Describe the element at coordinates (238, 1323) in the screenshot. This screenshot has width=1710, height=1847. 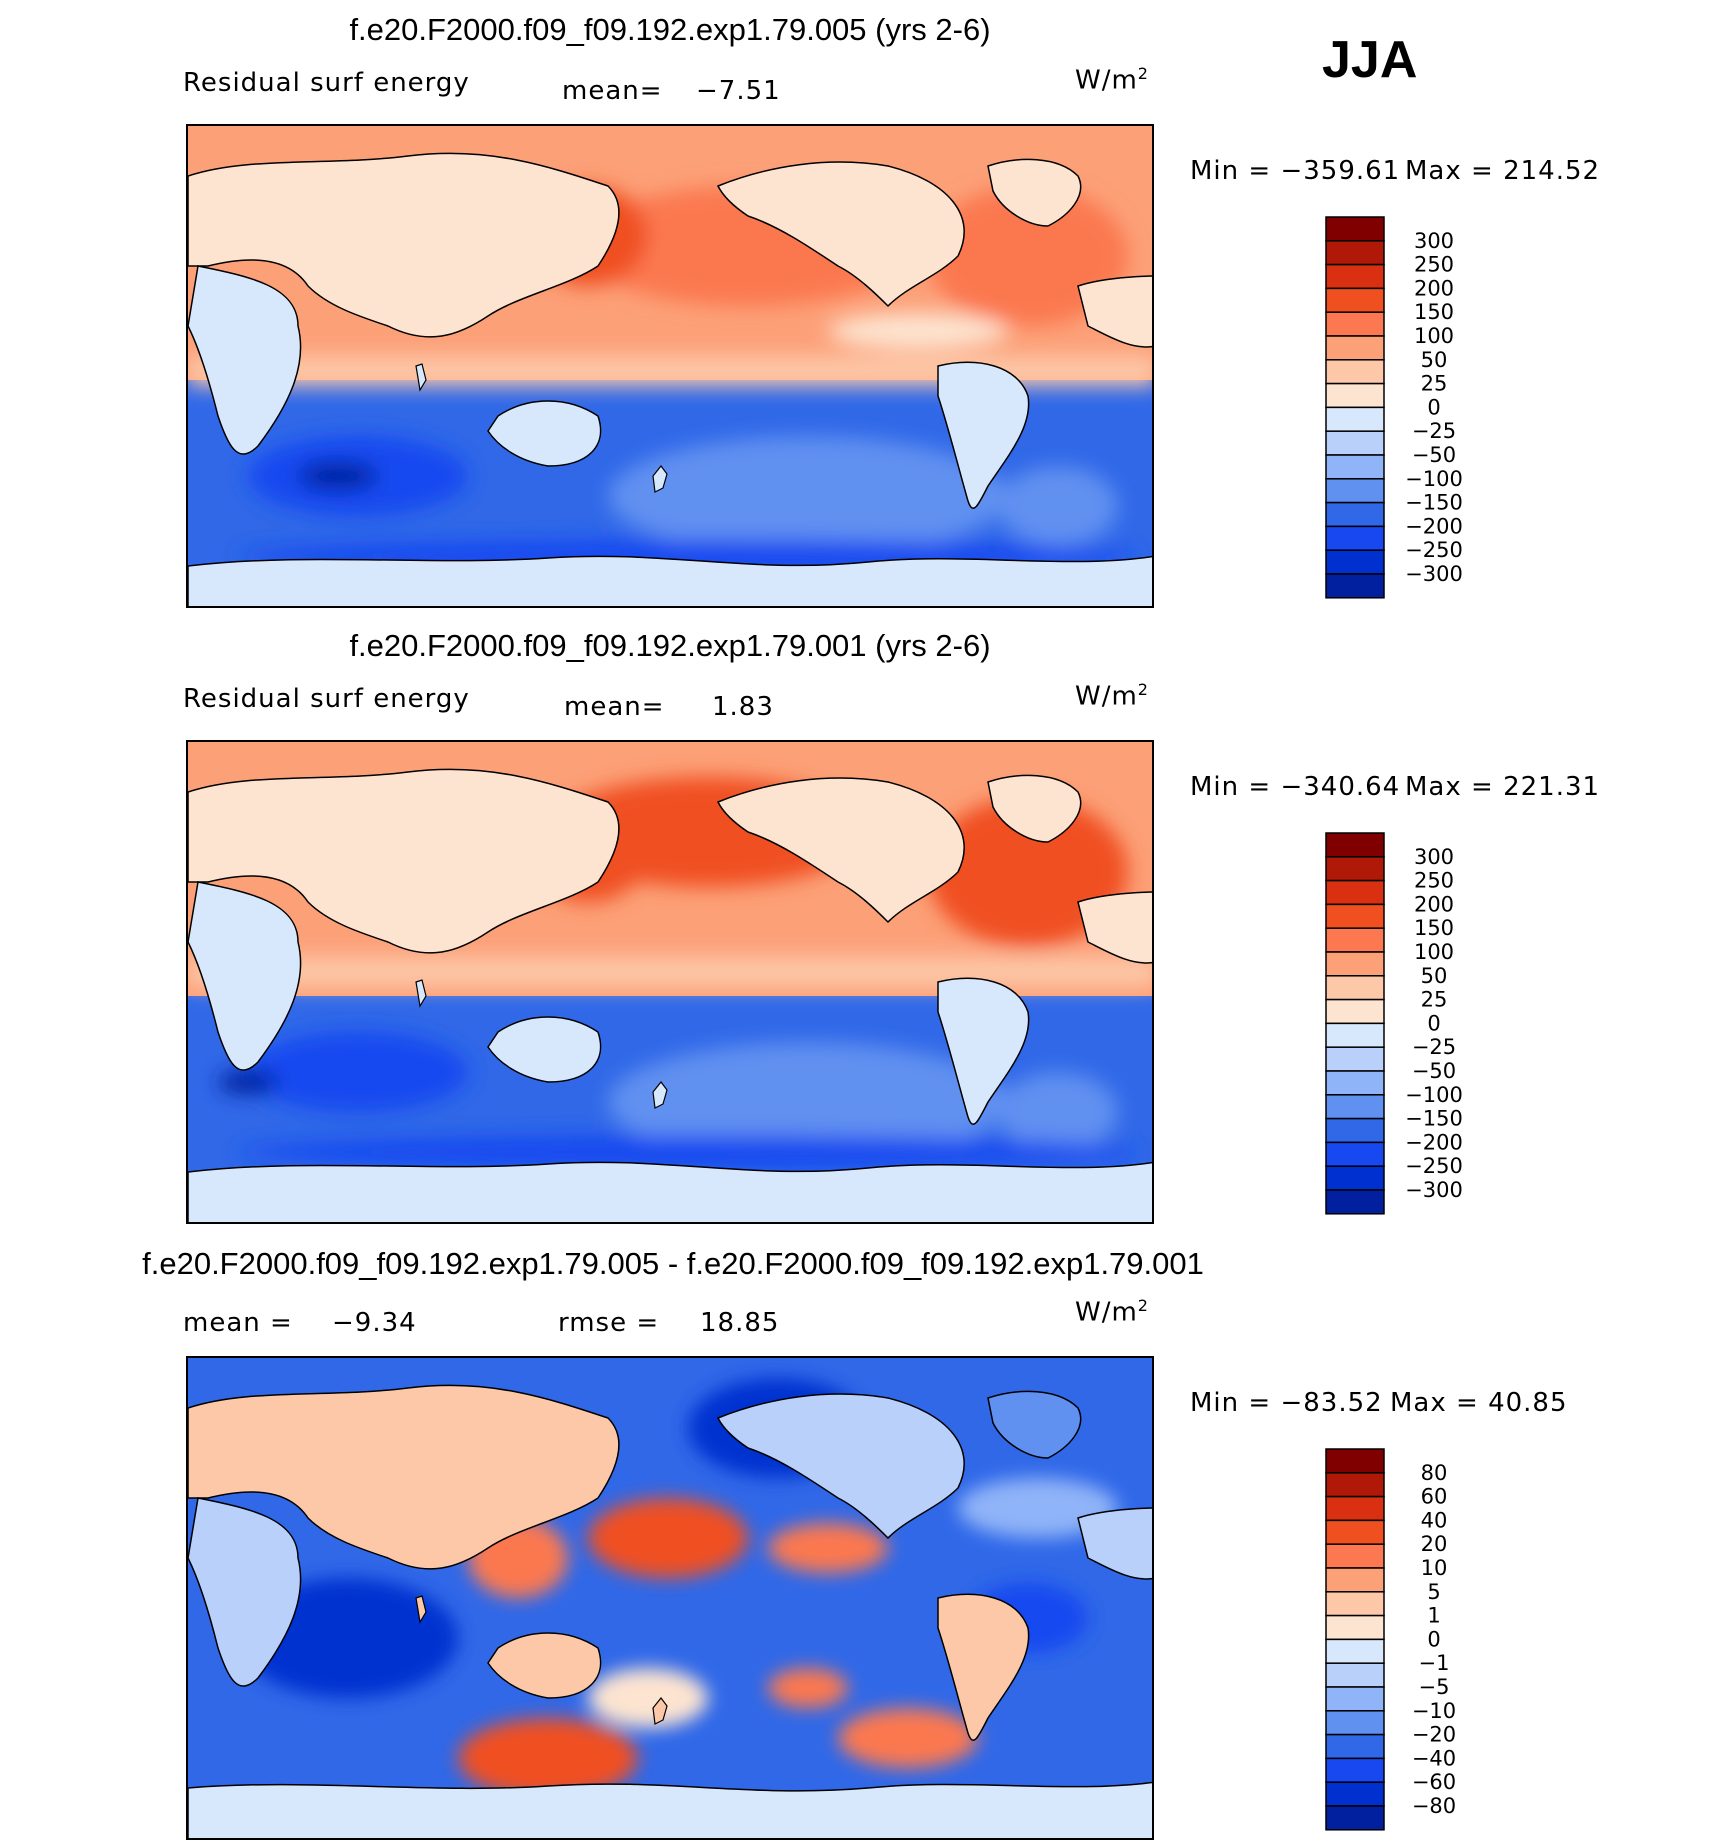
I see `panel3-mean-label: mean =` at that location.